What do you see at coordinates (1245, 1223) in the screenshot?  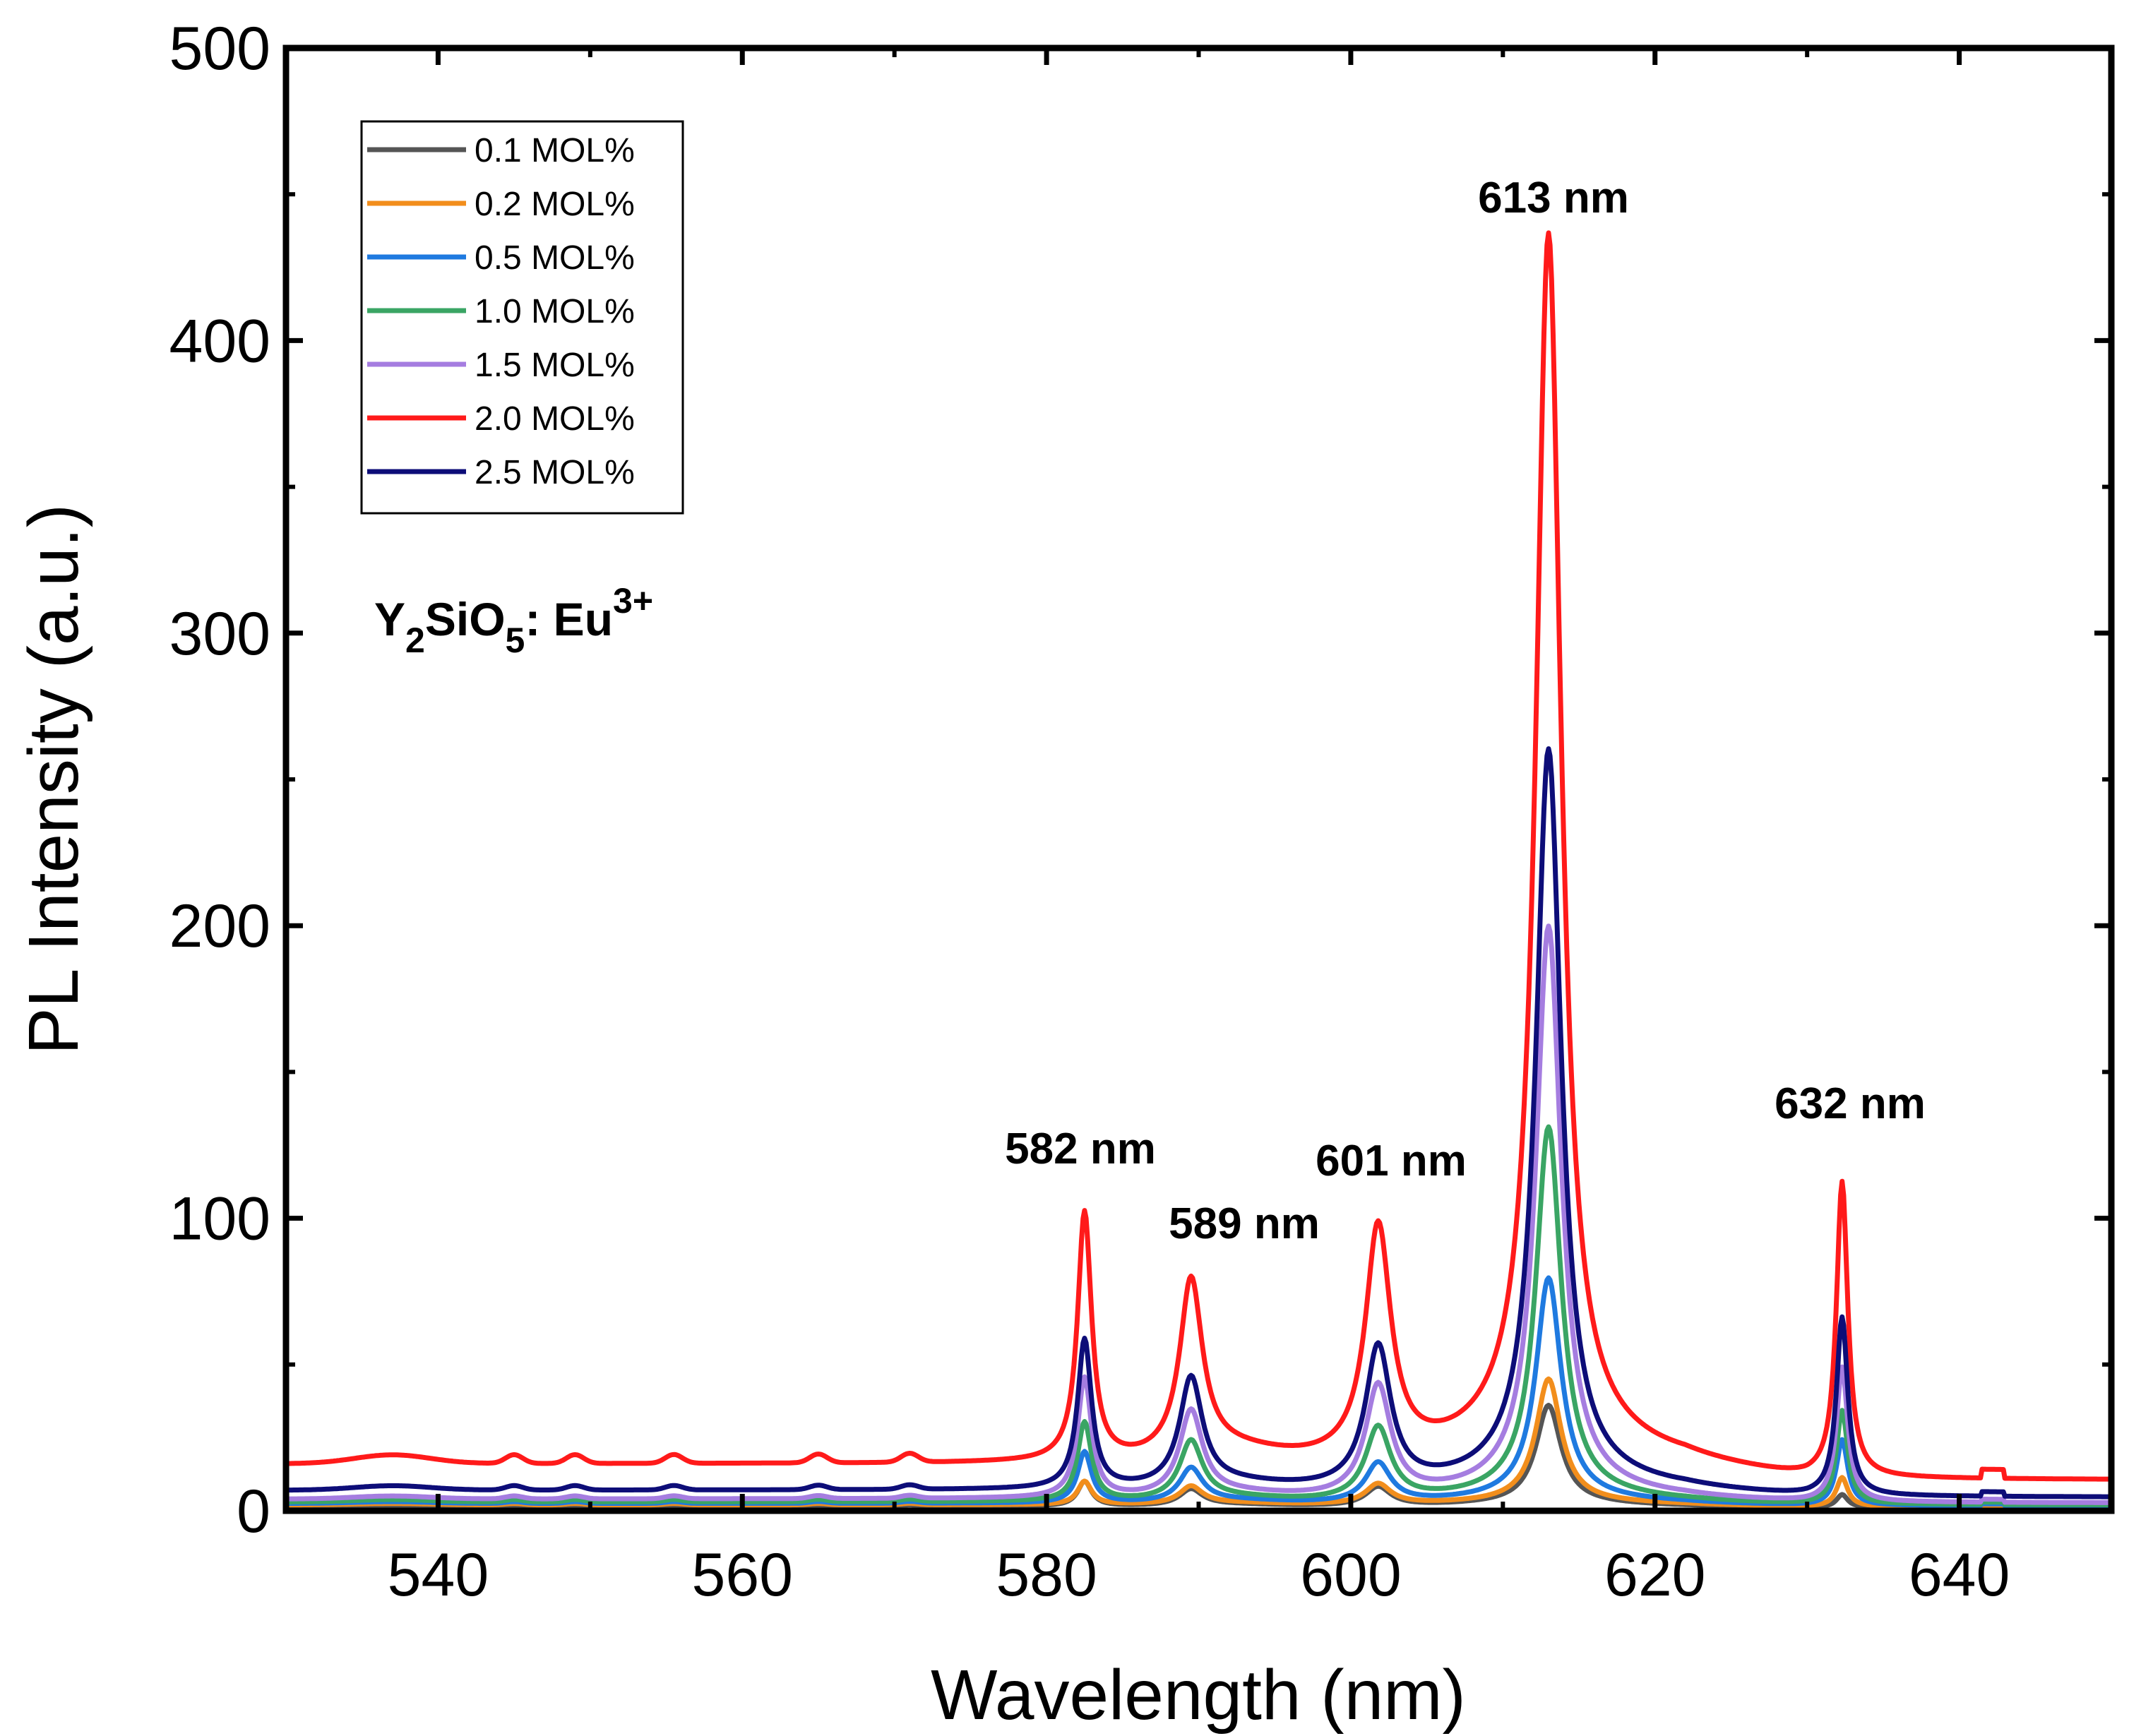 I see `peak-label-589-nm: 589 nm` at bounding box center [1245, 1223].